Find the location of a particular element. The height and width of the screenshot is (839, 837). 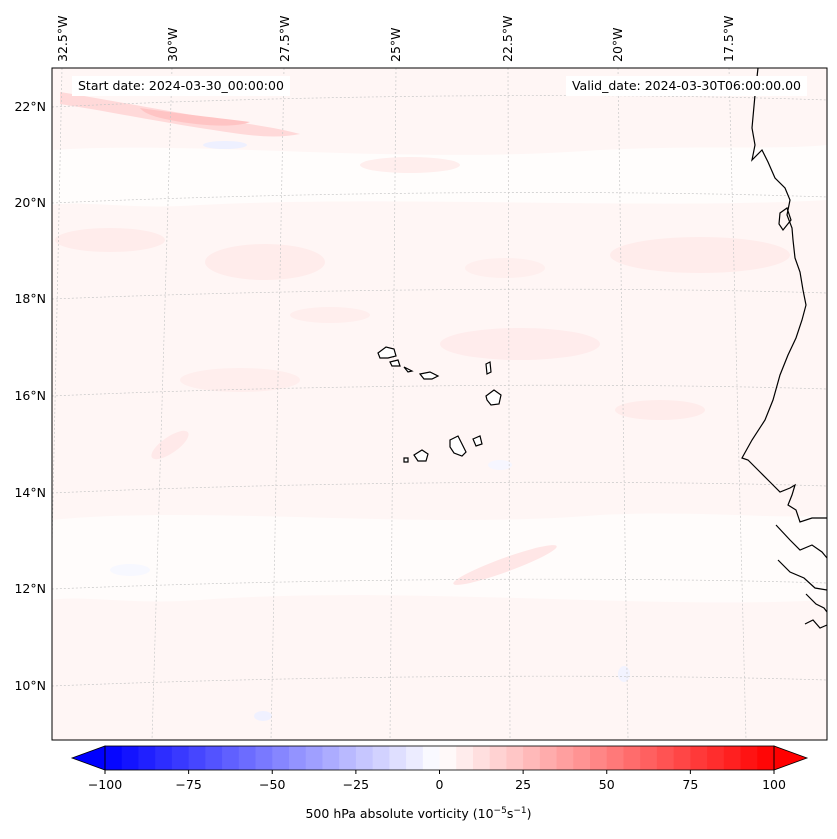

latitude-labels: 22°N 20°N 18°N 16°N 14°N 12°N 10°N is located at coordinates (30, 396).